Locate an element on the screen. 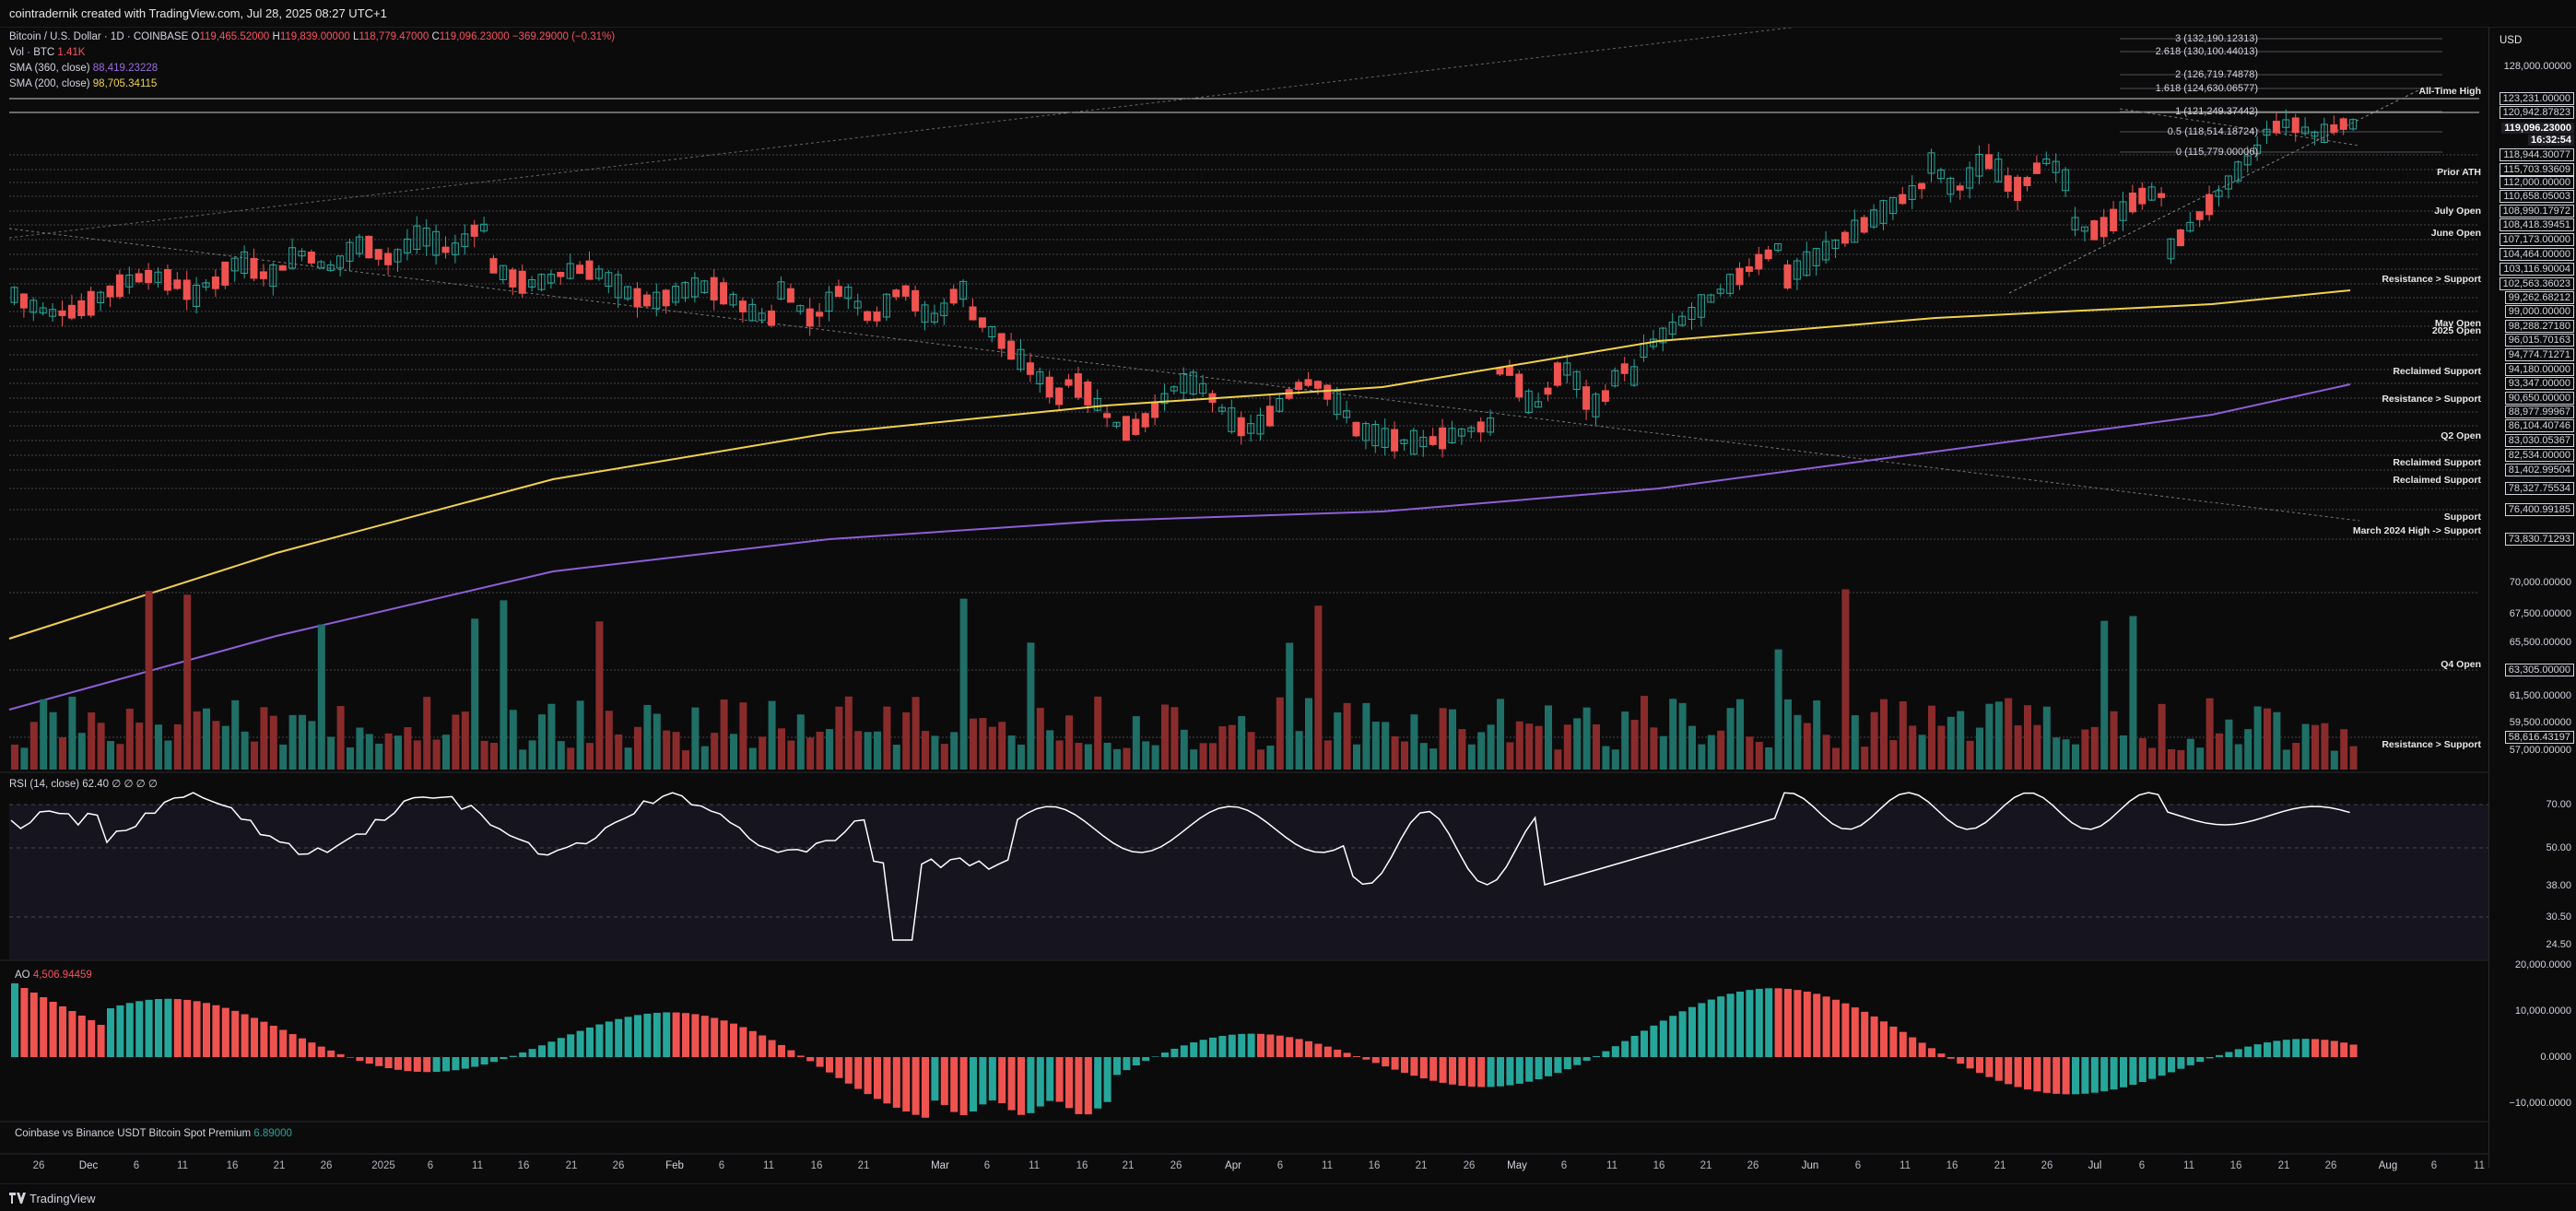 Image resolution: width=2576 pixels, height=1211 pixels. volume-series is located at coordinates (1184, 679).